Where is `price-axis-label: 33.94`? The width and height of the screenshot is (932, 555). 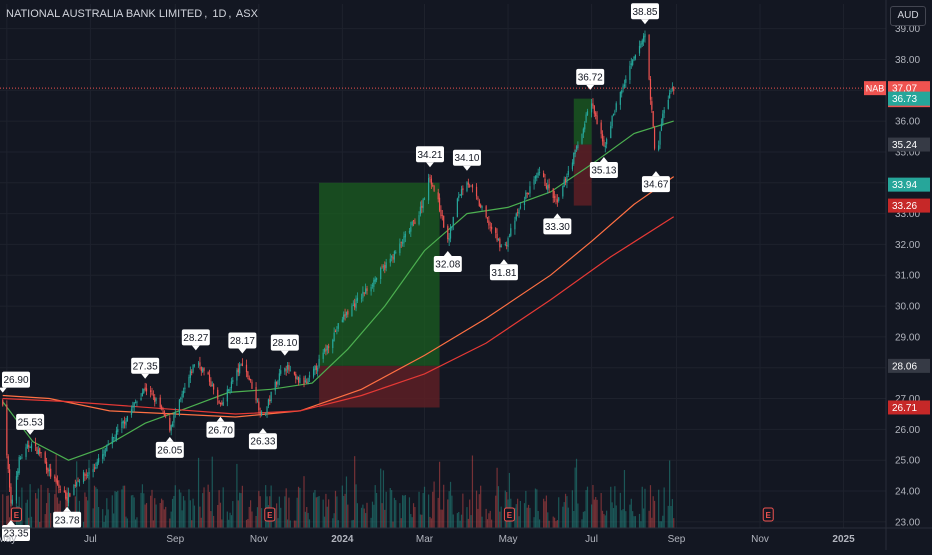 price-axis-label: 33.94 is located at coordinates (909, 184).